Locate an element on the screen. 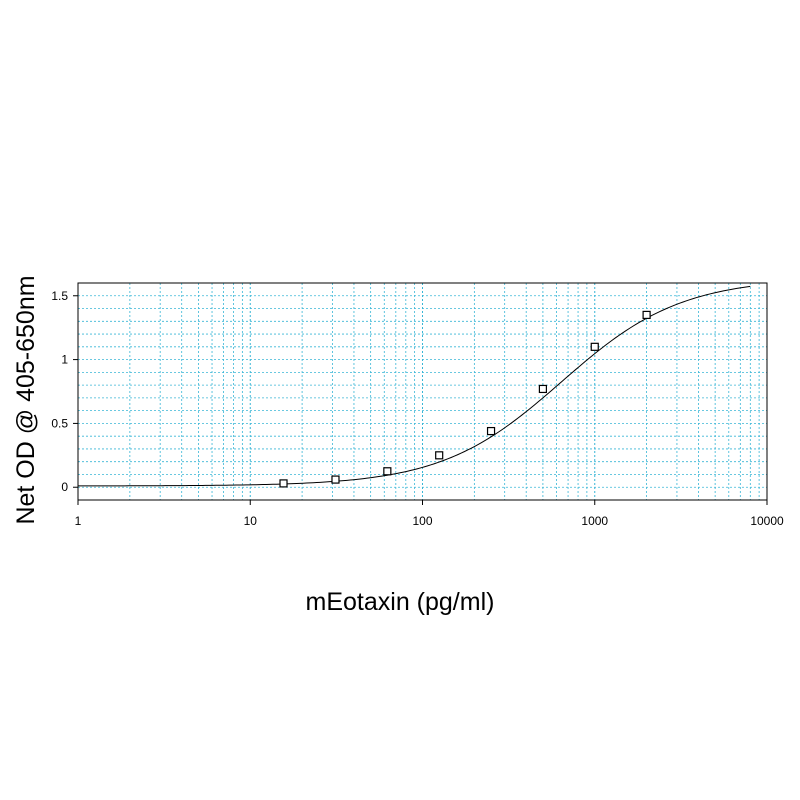  x-axis-label: mEotaxin (pg/ml) is located at coordinates (400, 602).